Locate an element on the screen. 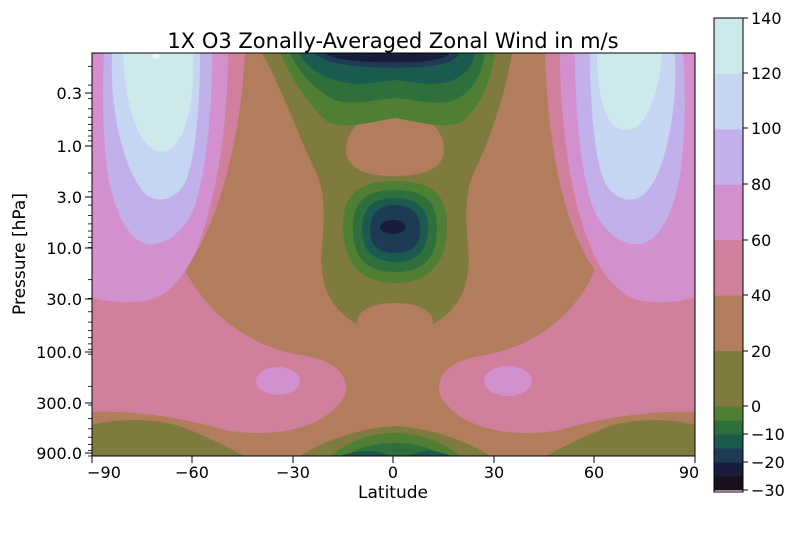  y-tick-label: 100.0 is located at coordinates (59, 352).